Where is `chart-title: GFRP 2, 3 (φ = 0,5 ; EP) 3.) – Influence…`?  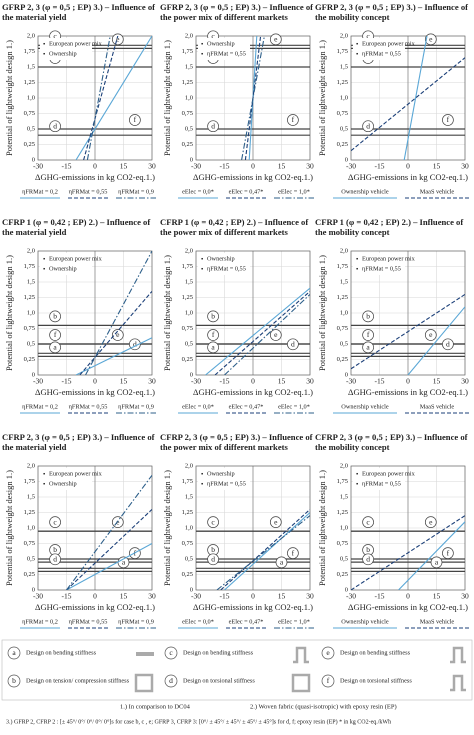
chart-title: GFRP 2, 3 (φ = 0,5 ; EP) 3.) – Influence… is located at coordinates (391, 12).